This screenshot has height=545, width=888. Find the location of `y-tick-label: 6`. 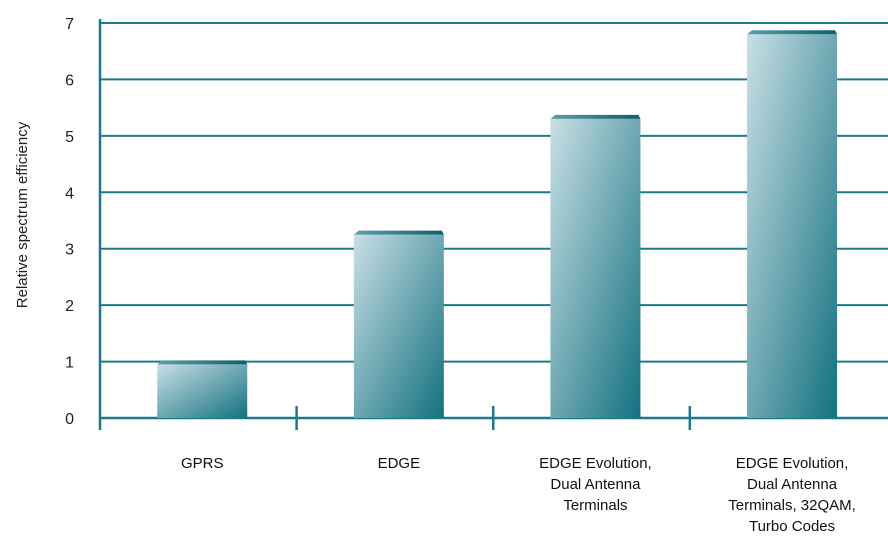

y-tick-label: 6 is located at coordinates (69, 80).